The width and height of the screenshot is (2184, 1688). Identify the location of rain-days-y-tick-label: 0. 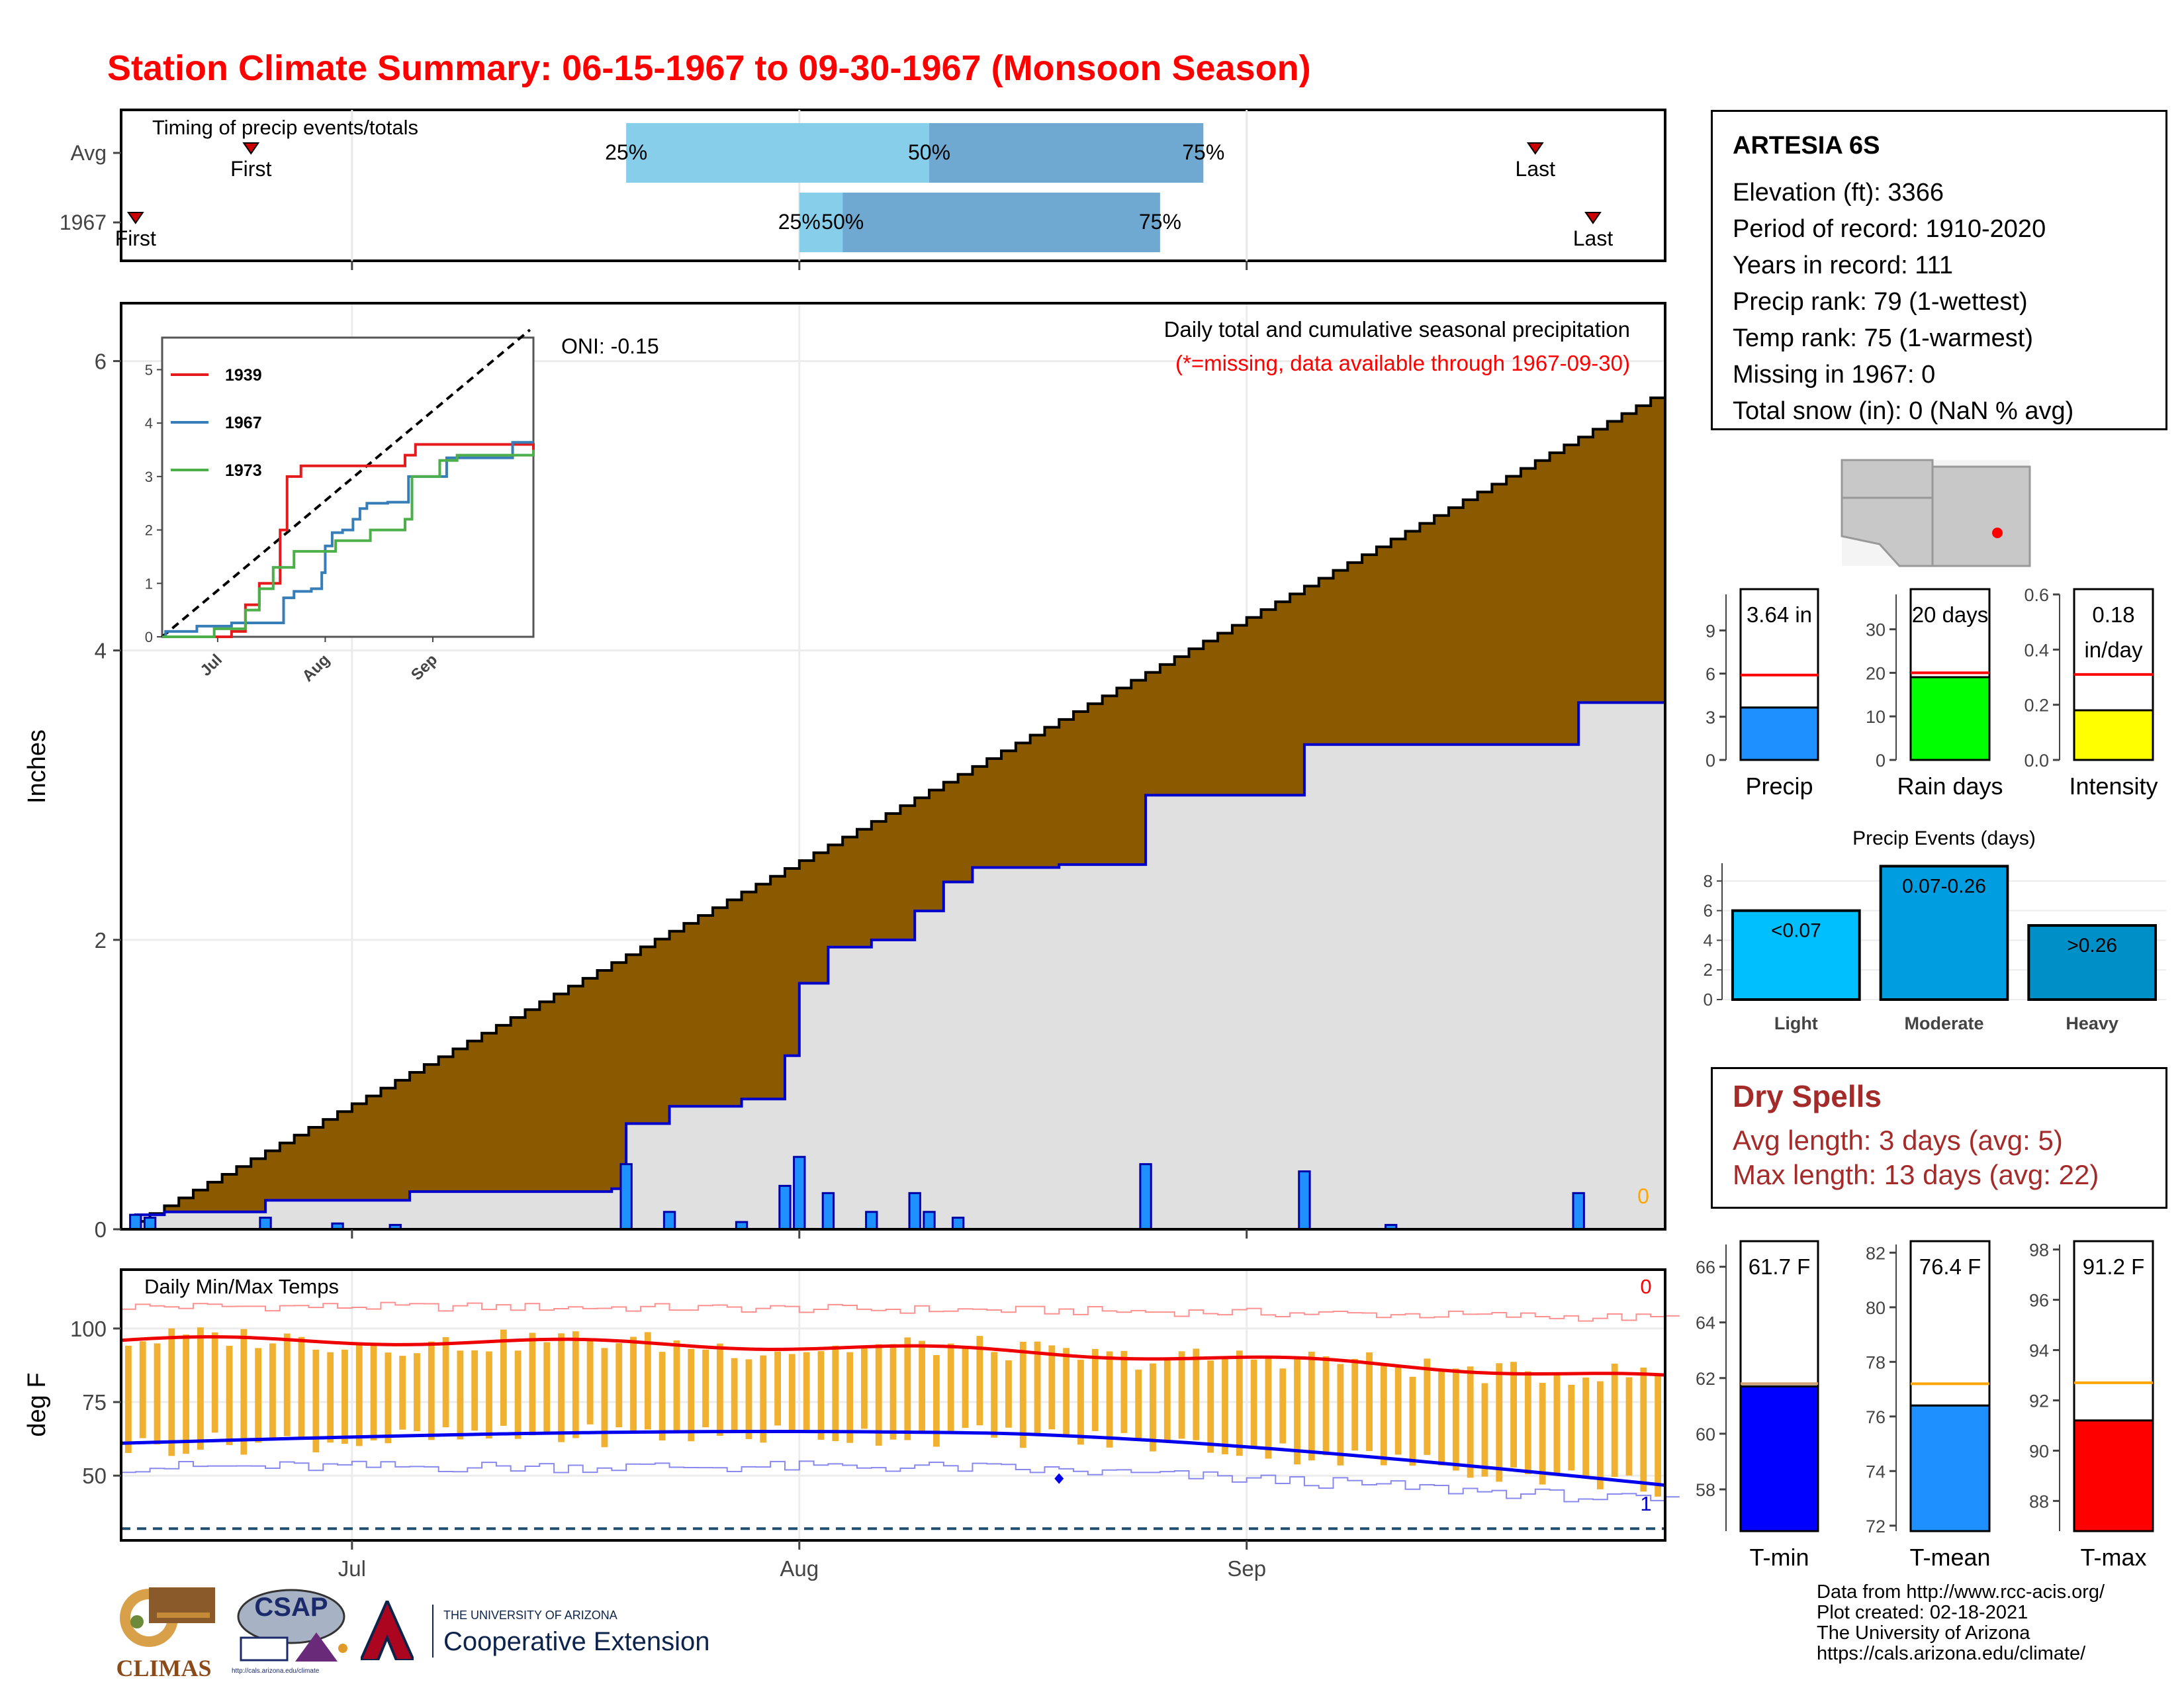
(1881, 761).